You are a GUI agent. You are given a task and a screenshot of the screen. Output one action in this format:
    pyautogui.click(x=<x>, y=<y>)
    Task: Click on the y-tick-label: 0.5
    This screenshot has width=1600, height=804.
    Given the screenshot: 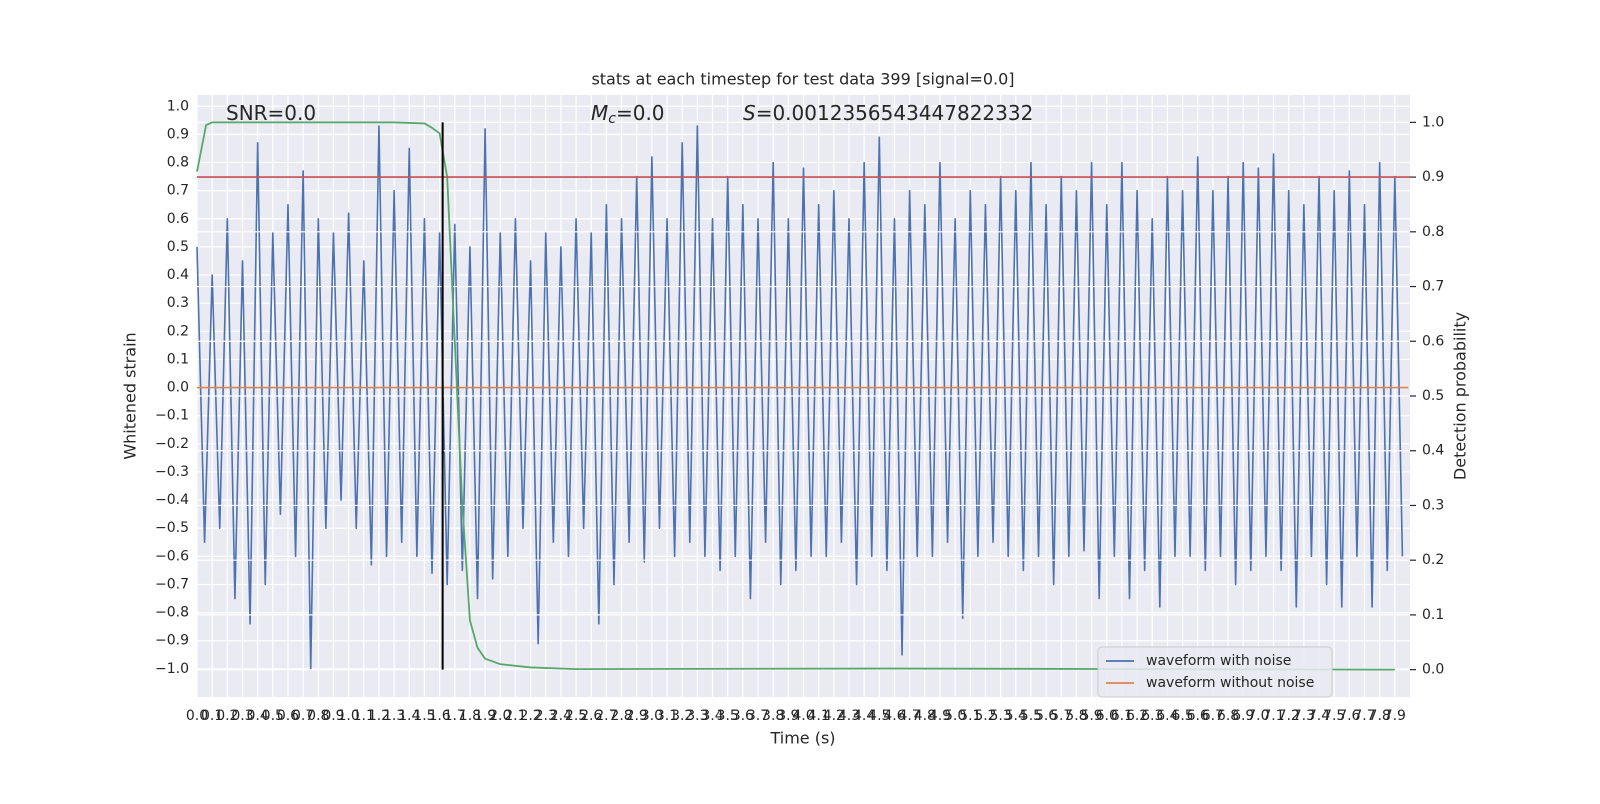 What is the action you would take?
    pyautogui.click(x=178, y=247)
    